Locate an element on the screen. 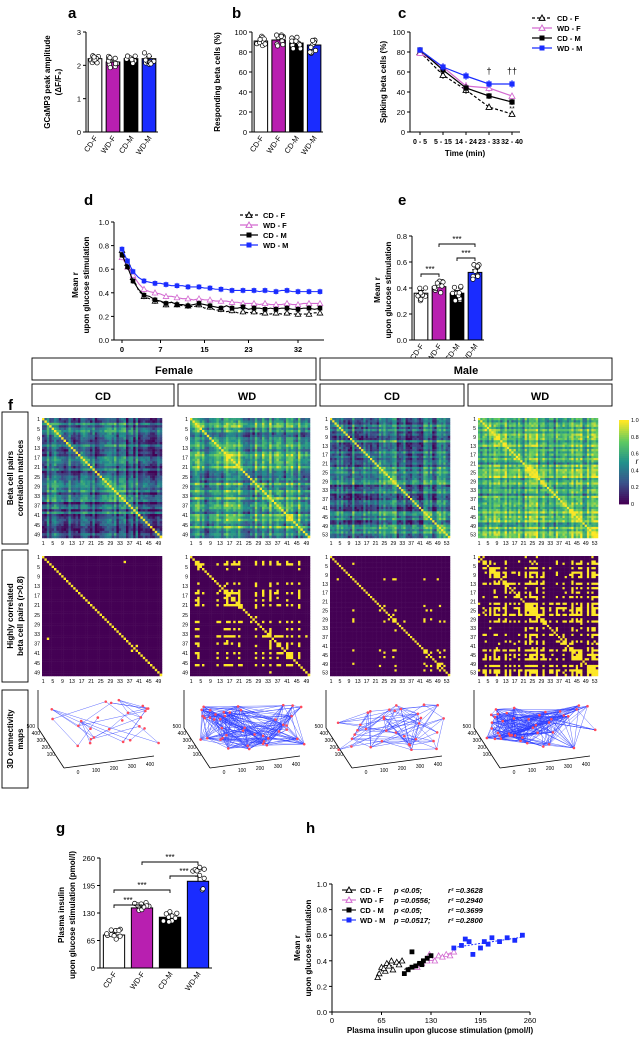 The width and height of the screenshot is (642, 1038). panel-f-row-label-box is located at coordinates (15, 478).